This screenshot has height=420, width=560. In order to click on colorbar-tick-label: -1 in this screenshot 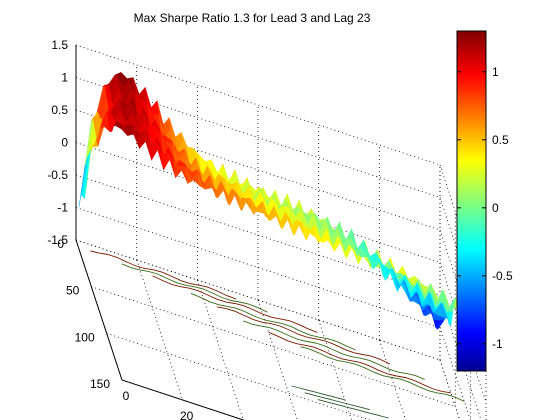, I will do `click(497, 344)`.